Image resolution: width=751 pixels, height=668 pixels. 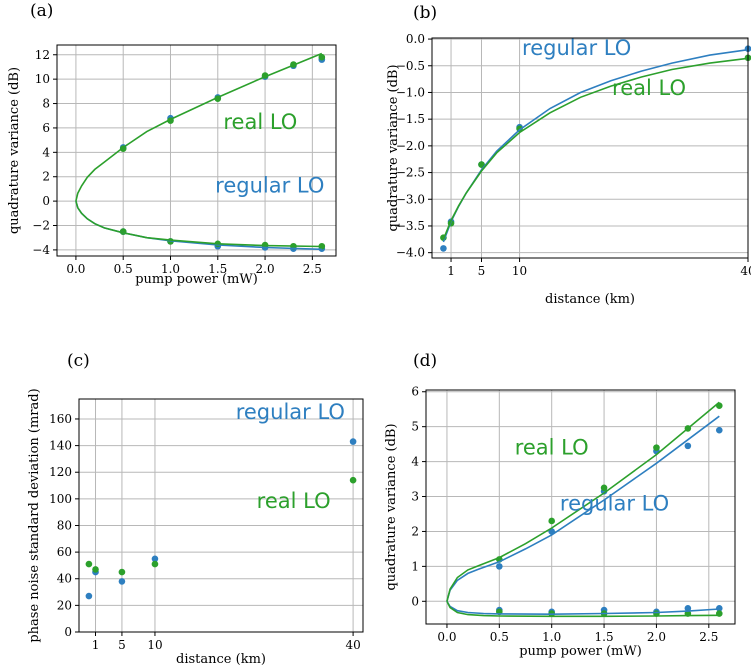 What do you see at coordinates (42, 79) in the screenshot?
I see `y-tick-label: 10` at bounding box center [42, 79].